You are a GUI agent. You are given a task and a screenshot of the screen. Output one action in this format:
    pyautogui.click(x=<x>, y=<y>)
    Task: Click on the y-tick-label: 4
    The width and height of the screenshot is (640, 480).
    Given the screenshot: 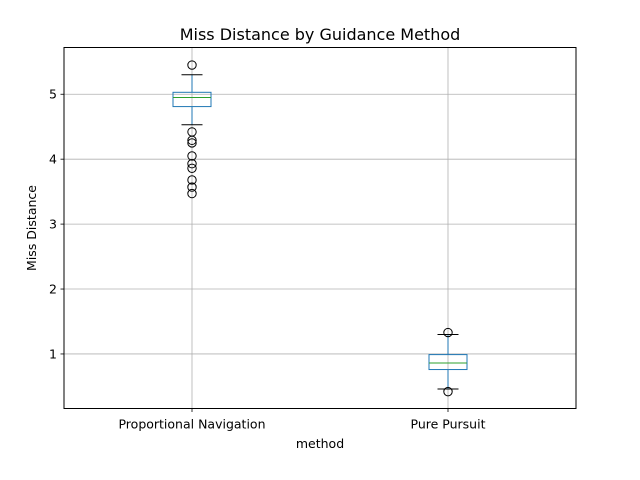 What is the action you would take?
    pyautogui.click(x=53, y=159)
    